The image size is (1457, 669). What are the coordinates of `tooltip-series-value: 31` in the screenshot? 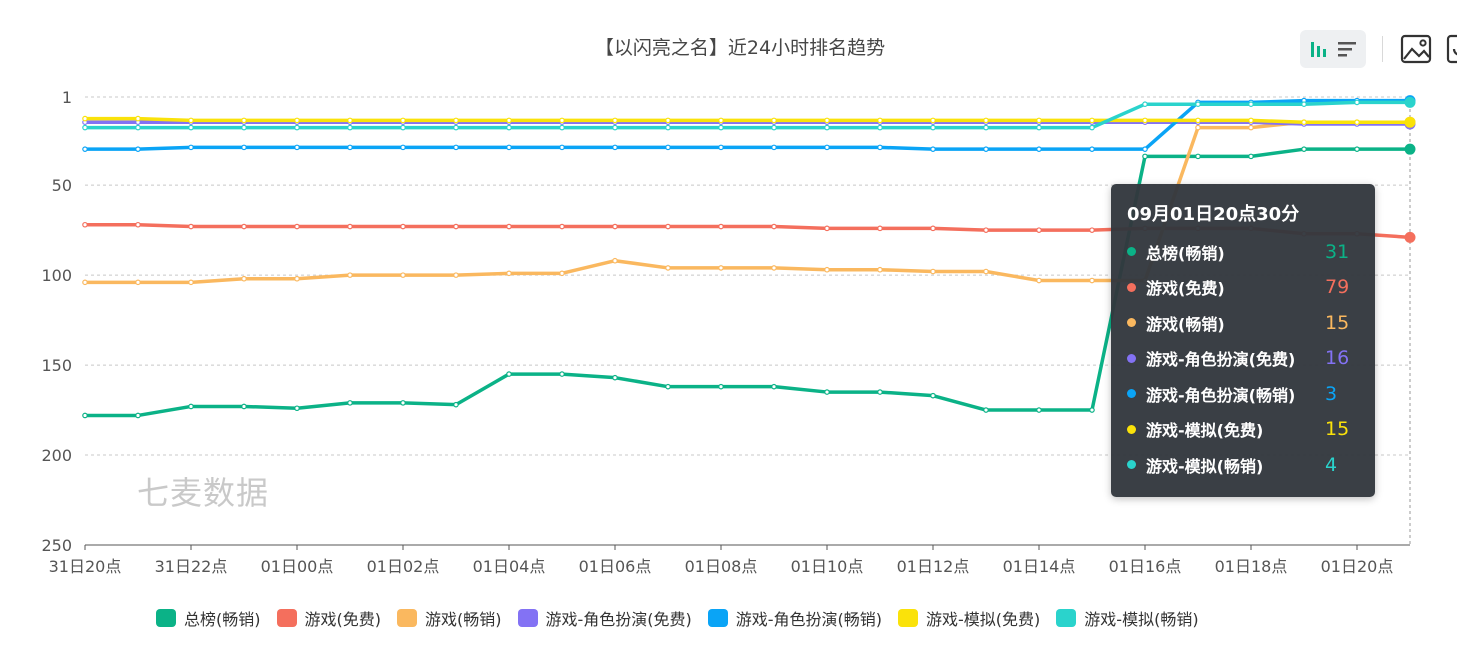 It's located at (1337, 251).